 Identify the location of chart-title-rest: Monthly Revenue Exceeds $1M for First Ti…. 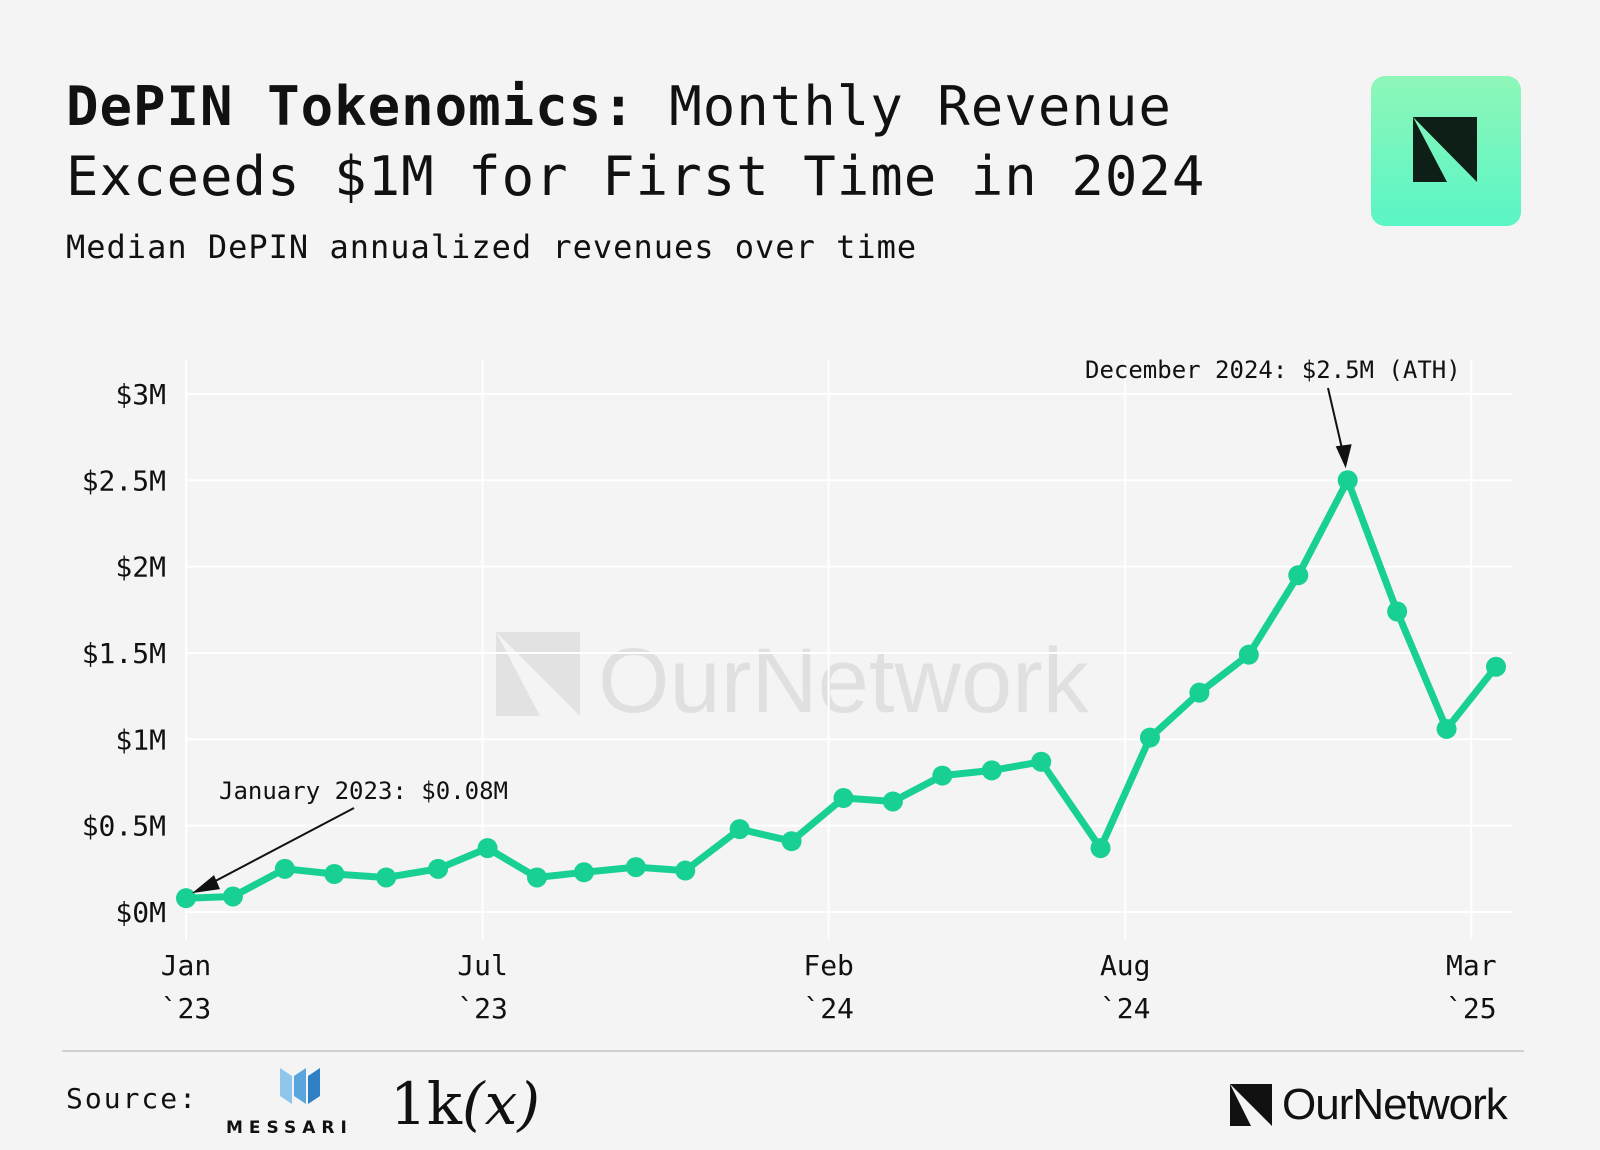
(636, 141).